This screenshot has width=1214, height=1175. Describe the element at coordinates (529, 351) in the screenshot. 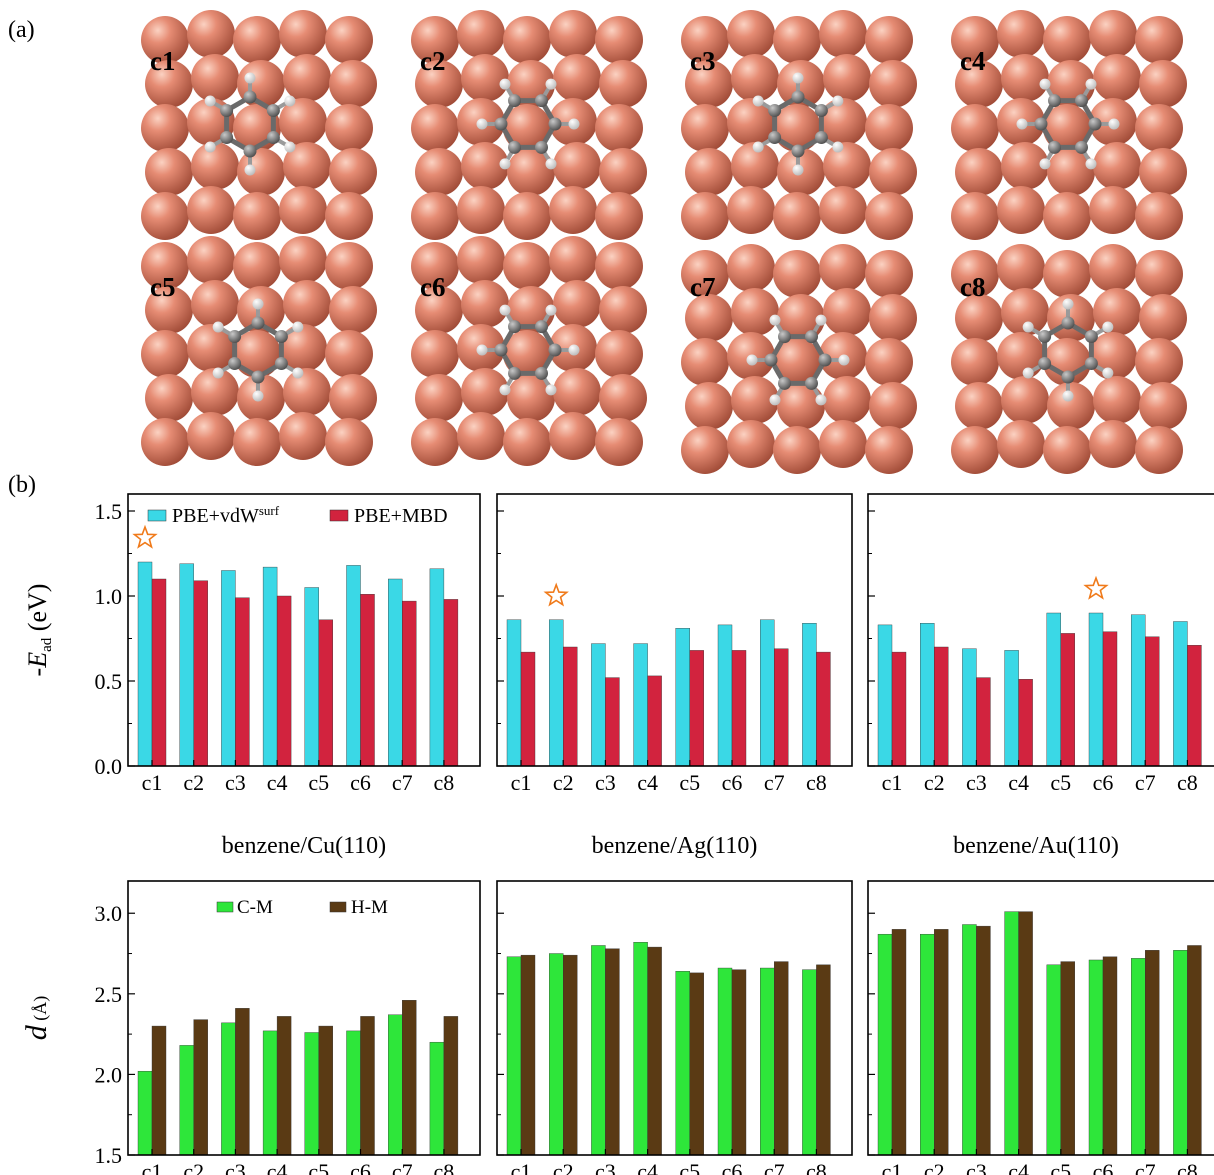

I see `structure-c6: c6` at that location.